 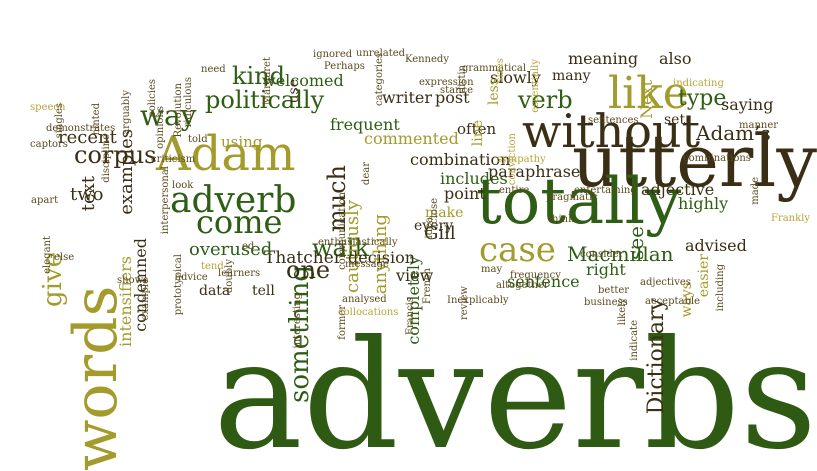 What do you see at coordinates (606, 302) in the screenshot?
I see `cloud-word: business` at bounding box center [606, 302].